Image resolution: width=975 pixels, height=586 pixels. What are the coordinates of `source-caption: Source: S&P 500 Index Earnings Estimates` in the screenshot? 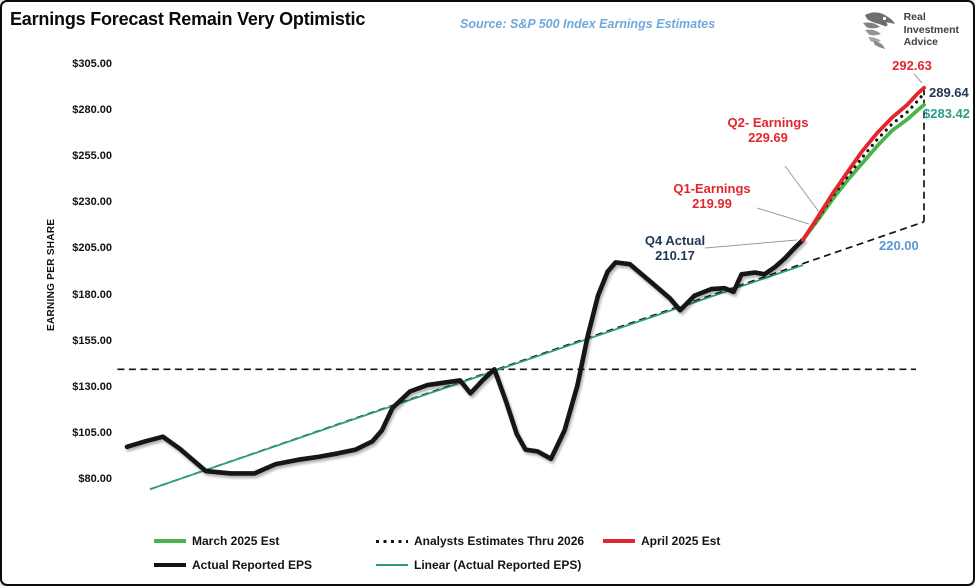 It's located at (588, 24).